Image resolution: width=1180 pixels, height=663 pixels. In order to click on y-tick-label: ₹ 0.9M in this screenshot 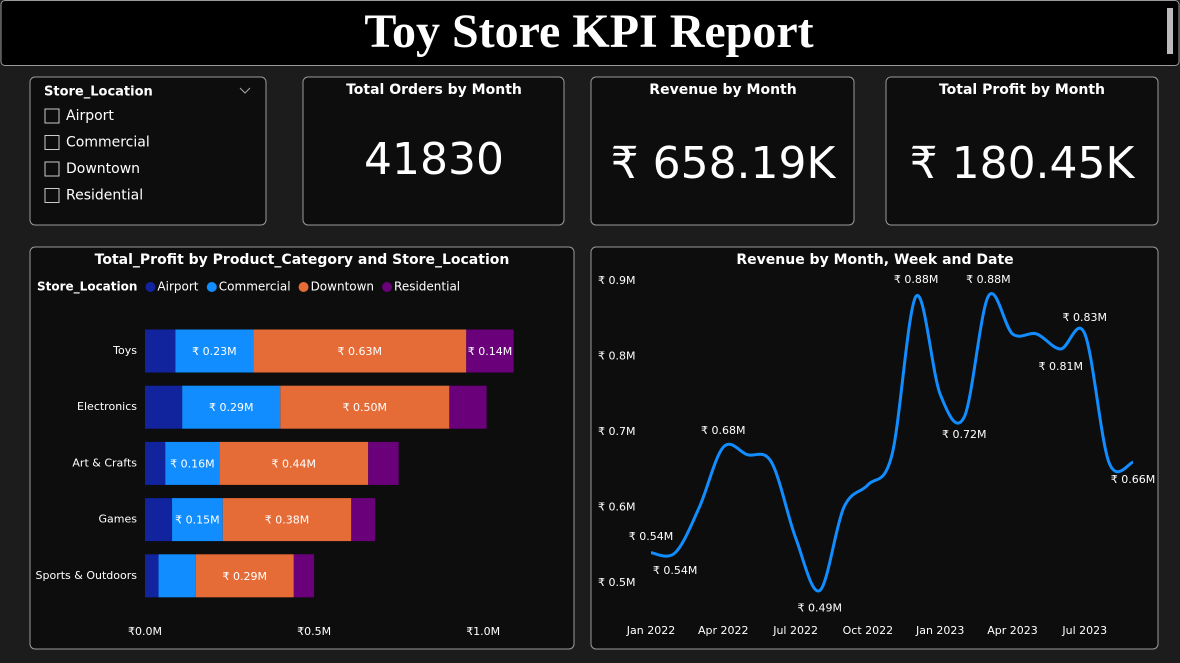, I will do `click(616, 280)`.